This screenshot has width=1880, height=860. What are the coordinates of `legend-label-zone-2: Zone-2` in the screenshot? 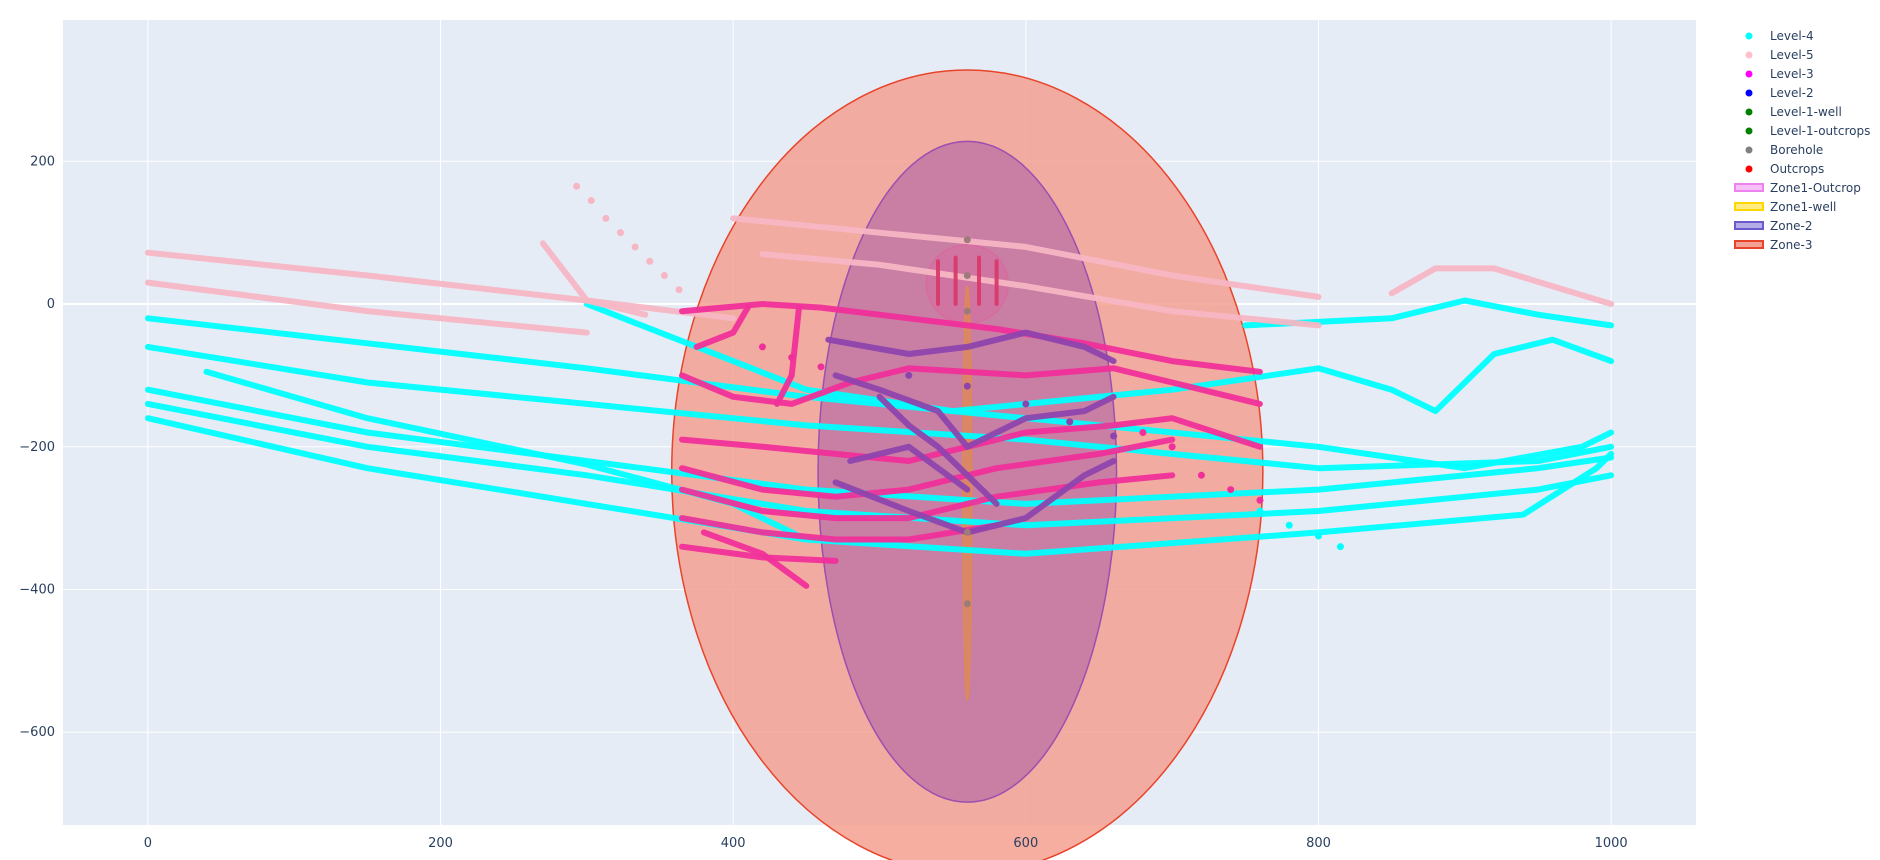 It's located at (1791, 226).